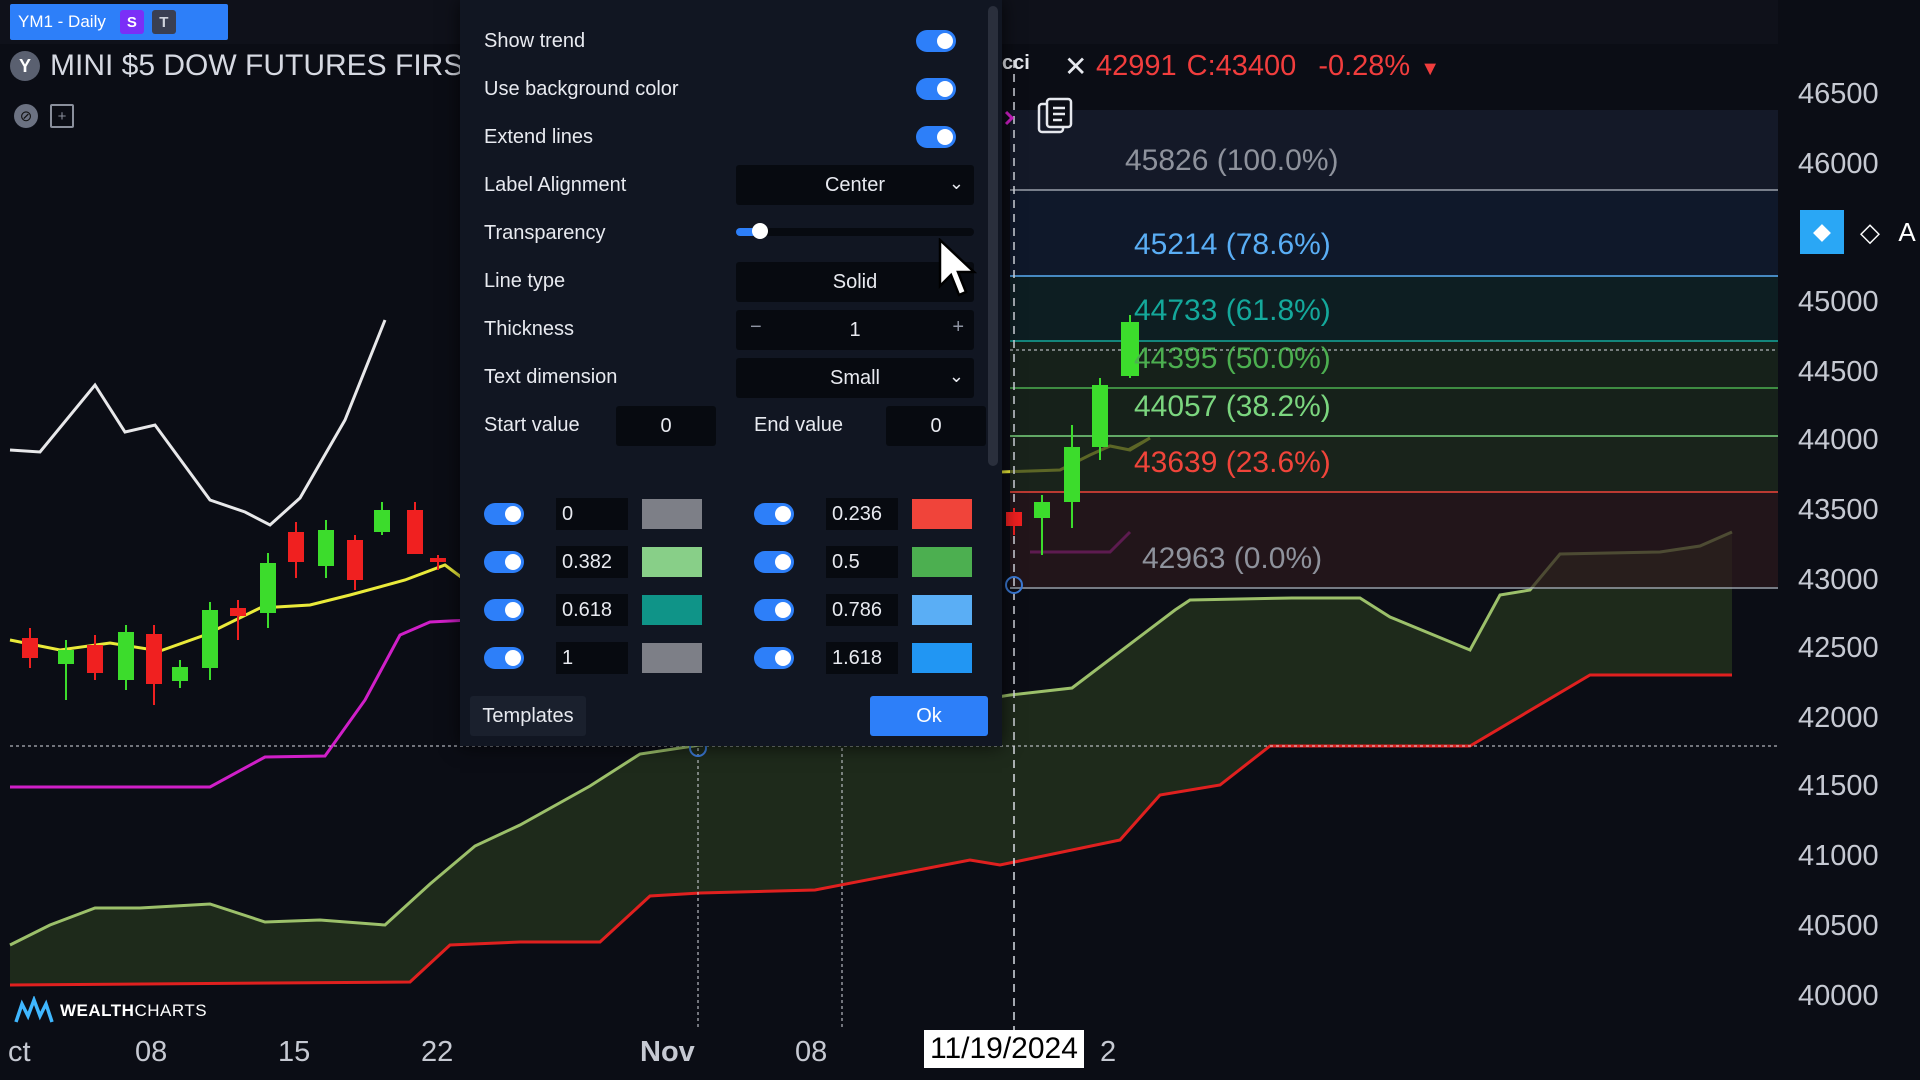 The height and width of the screenshot is (1080, 1920). Describe the element at coordinates (1016, 63) in the screenshot. I see `tool-name-tail: cci` at that location.